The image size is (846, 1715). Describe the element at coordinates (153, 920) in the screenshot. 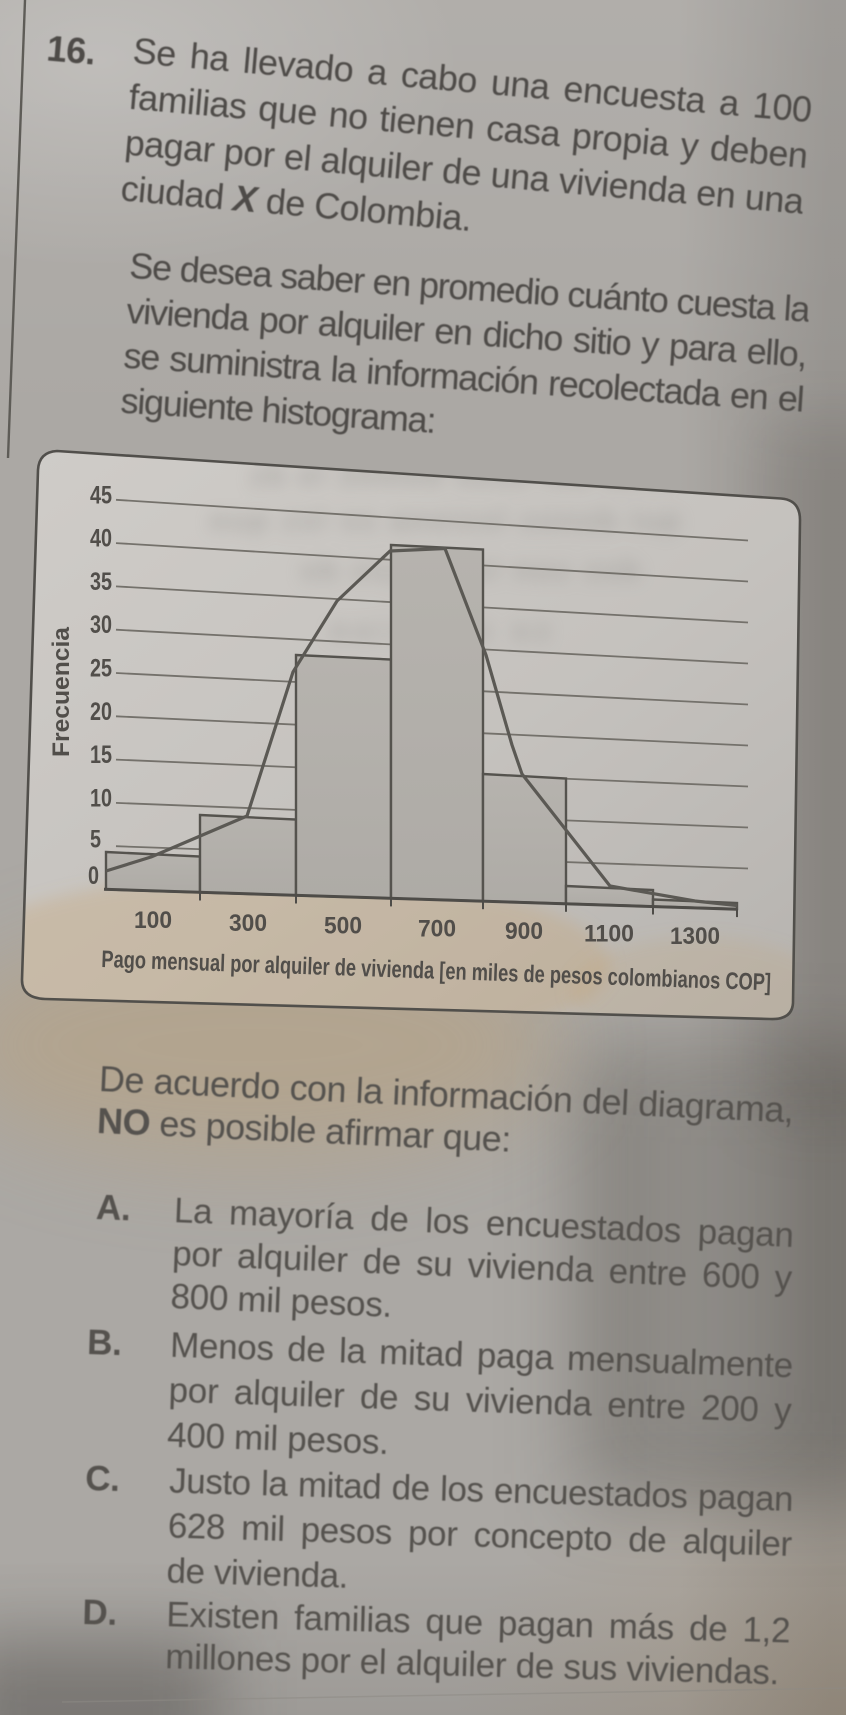

I see `svg-text: 100` at that location.